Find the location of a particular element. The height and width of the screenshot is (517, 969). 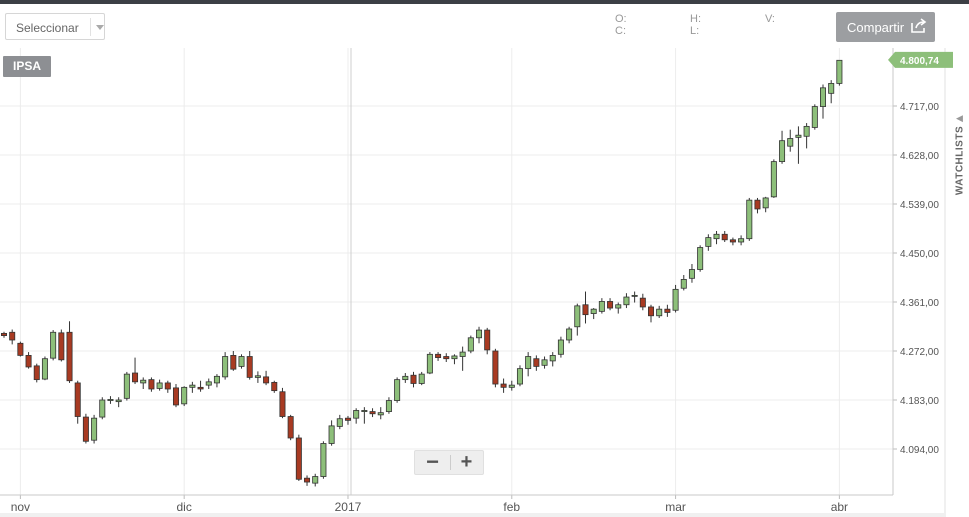

top-window-strip is located at coordinates (484, 2).